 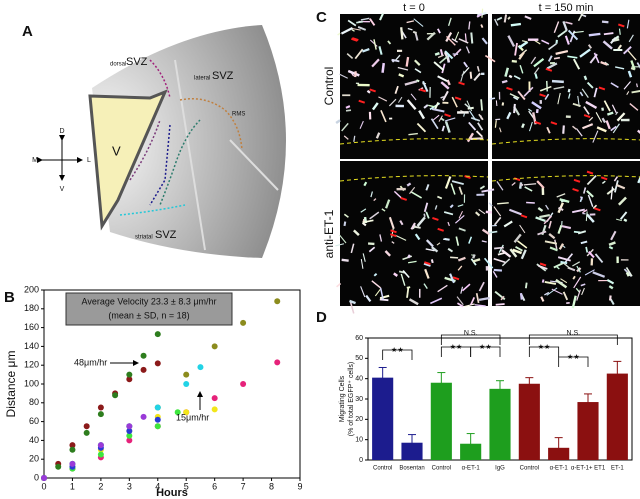 What do you see at coordinates (411, 469) in the screenshot?
I see `x-tick-label: Bosentan` at bounding box center [411, 469].